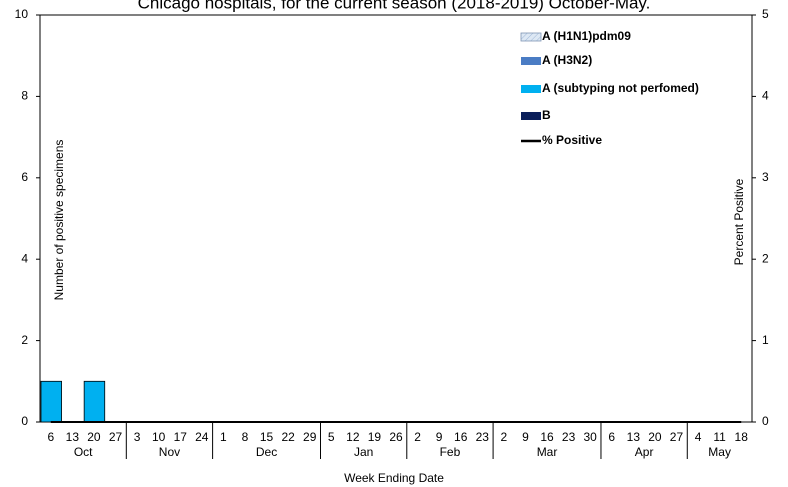  I want to click on y-tick-label: 2, so click(24, 340).